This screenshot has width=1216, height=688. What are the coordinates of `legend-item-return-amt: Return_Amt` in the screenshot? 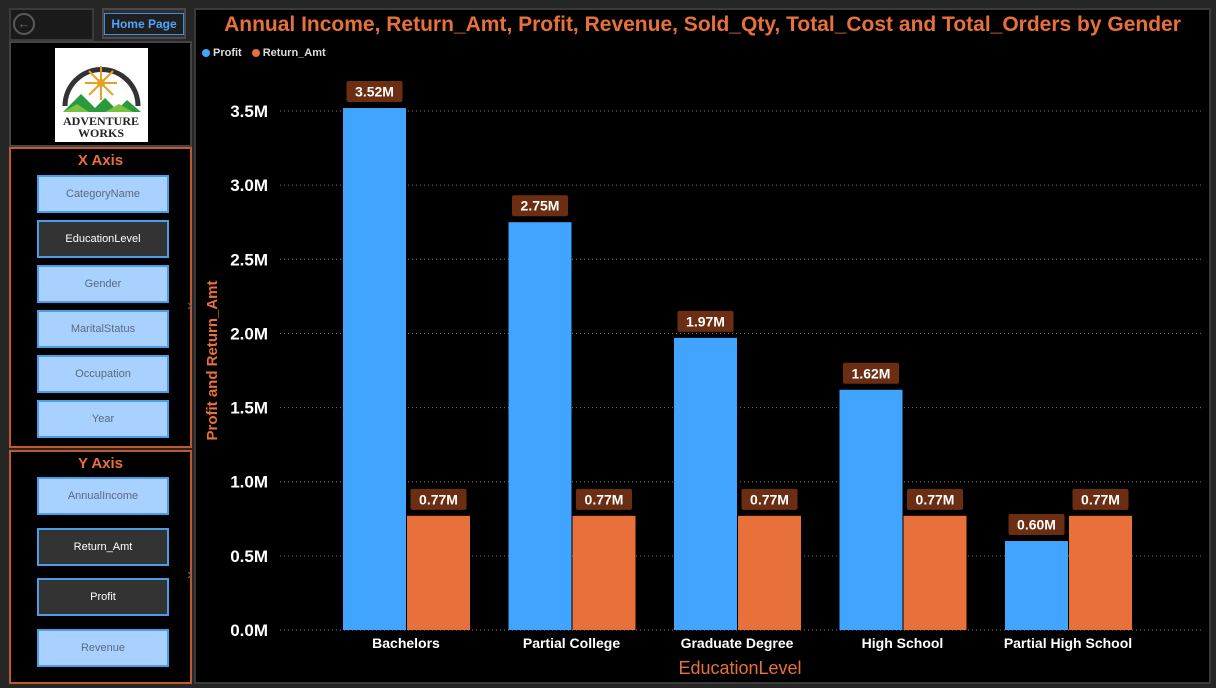 It's located at (288, 53).